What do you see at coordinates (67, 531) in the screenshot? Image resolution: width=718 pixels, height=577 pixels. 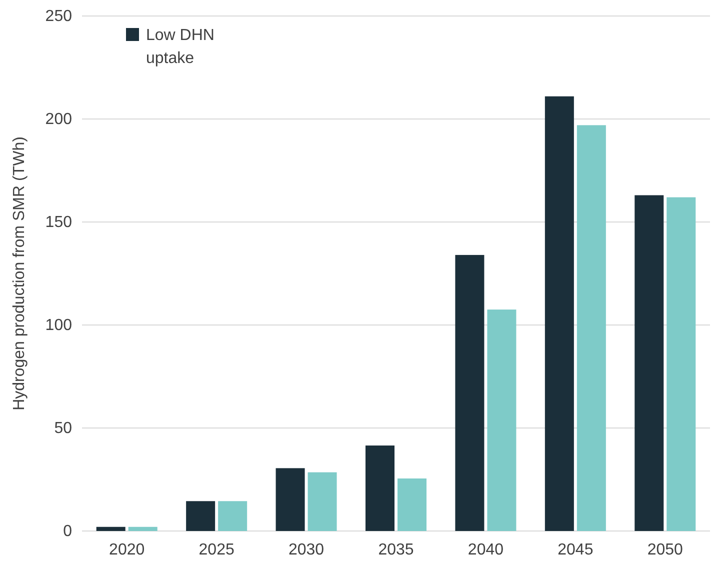 I see `y-tick-label: 0` at bounding box center [67, 531].